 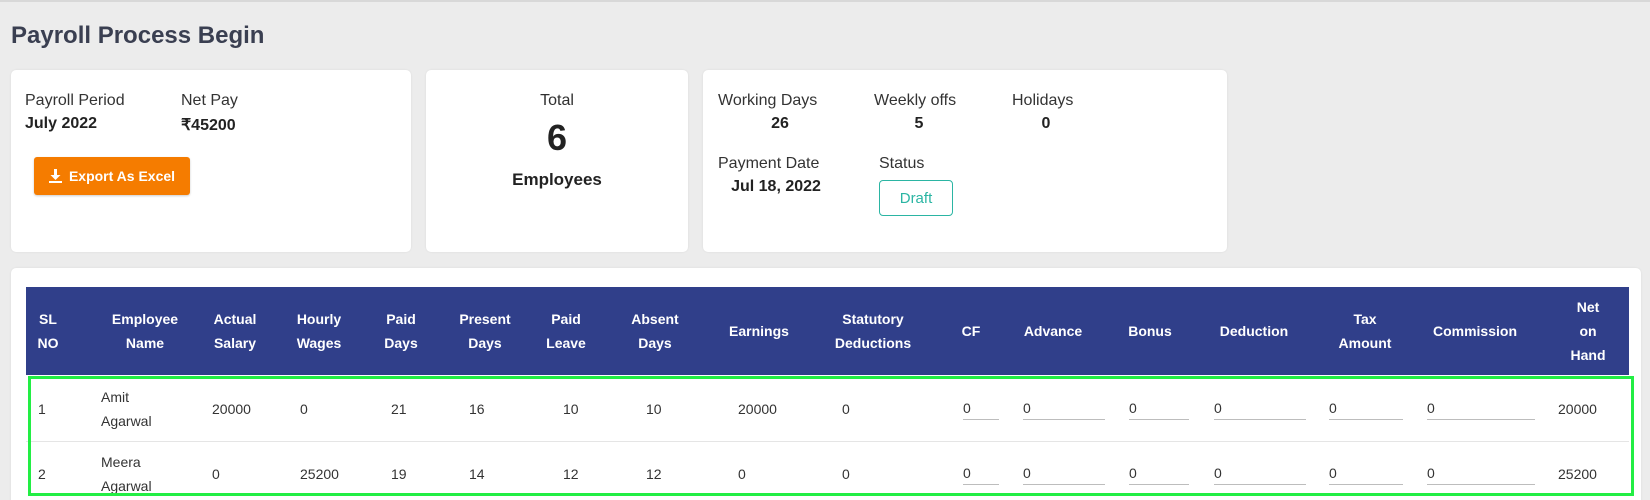 I want to click on total-employees-card: Total 6 Employees, so click(x=557, y=161).